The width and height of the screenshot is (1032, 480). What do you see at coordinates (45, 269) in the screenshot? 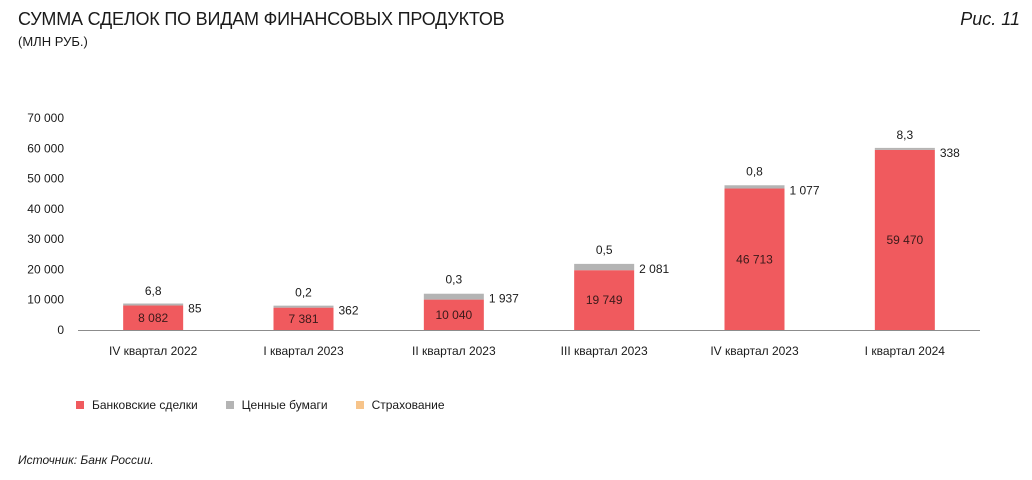
I see `y-tick-label: 20 000` at bounding box center [45, 269].